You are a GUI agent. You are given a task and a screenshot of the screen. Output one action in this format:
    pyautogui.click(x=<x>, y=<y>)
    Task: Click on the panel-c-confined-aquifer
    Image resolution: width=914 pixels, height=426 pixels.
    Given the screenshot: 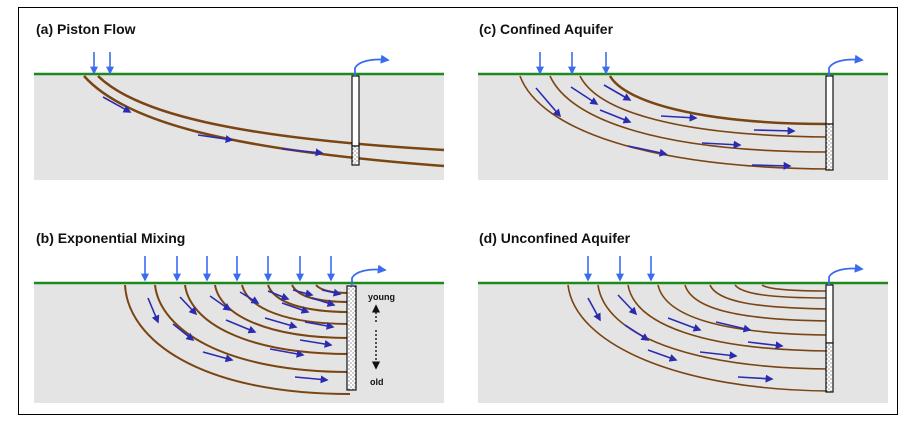 What is the action you would take?
    pyautogui.click(x=683, y=116)
    